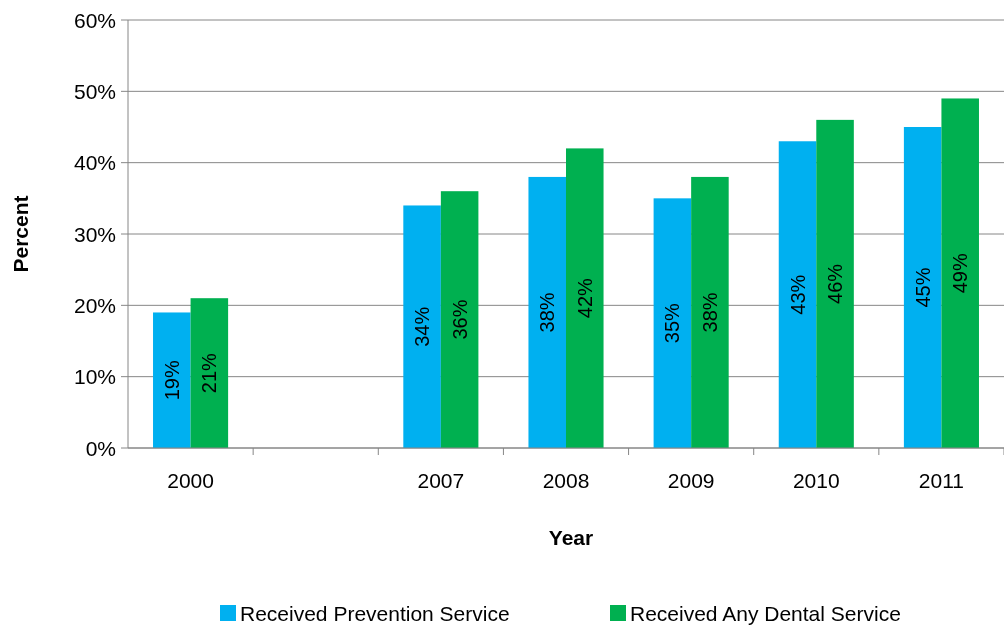 Image resolution: width=1004 pixels, height=630 pixels. Describe the element at coordinates (94, 20) in the screenshot. I see `y-tick-label: 60%` at that location.